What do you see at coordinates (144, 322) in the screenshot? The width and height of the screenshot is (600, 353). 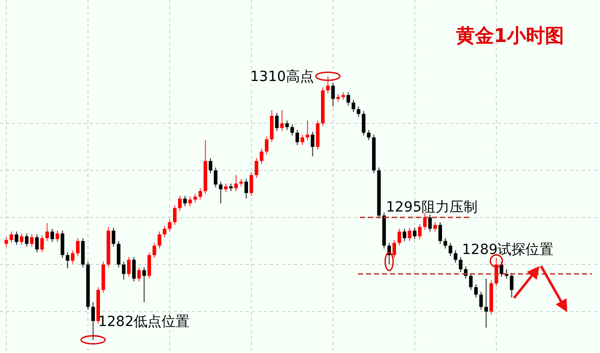 I see `annotation: 1282低点位置` at bounding box center [144, 322].